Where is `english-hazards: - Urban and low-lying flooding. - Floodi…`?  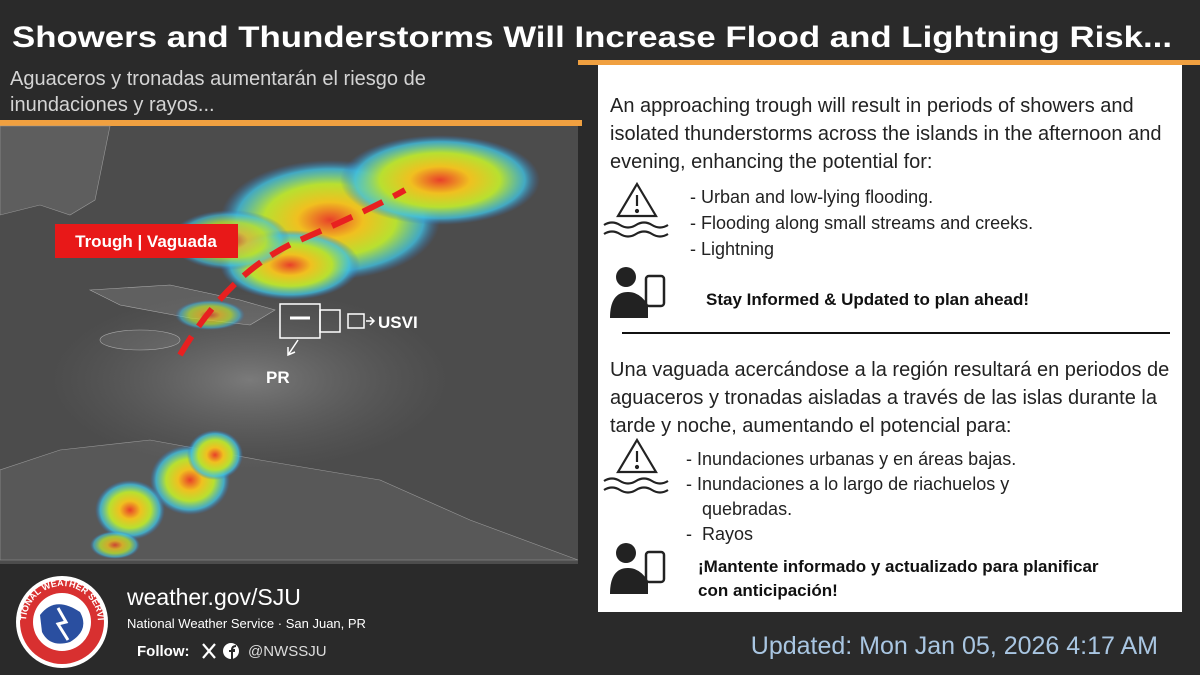
english-hazards: - Urban and low-lying flooding. - Floodi… is located at coordinates (930, 223).